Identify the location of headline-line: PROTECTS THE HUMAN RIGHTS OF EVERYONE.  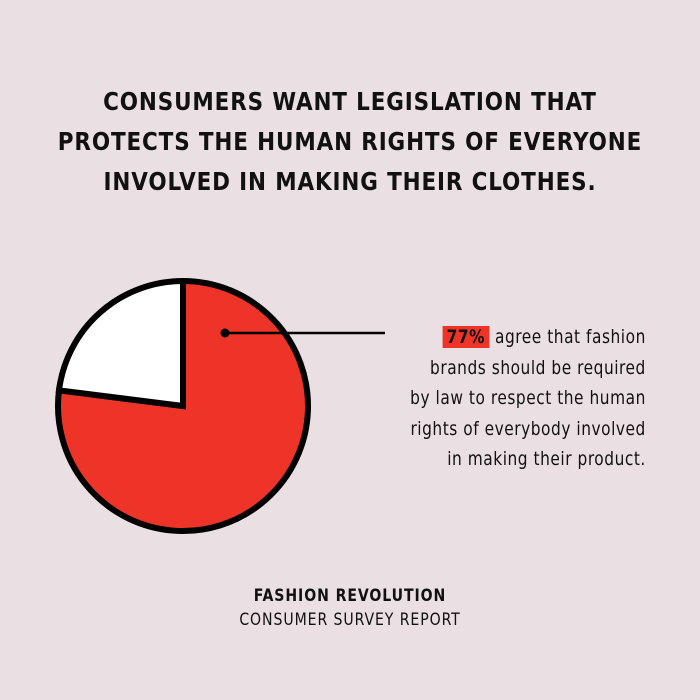
(350, 141).